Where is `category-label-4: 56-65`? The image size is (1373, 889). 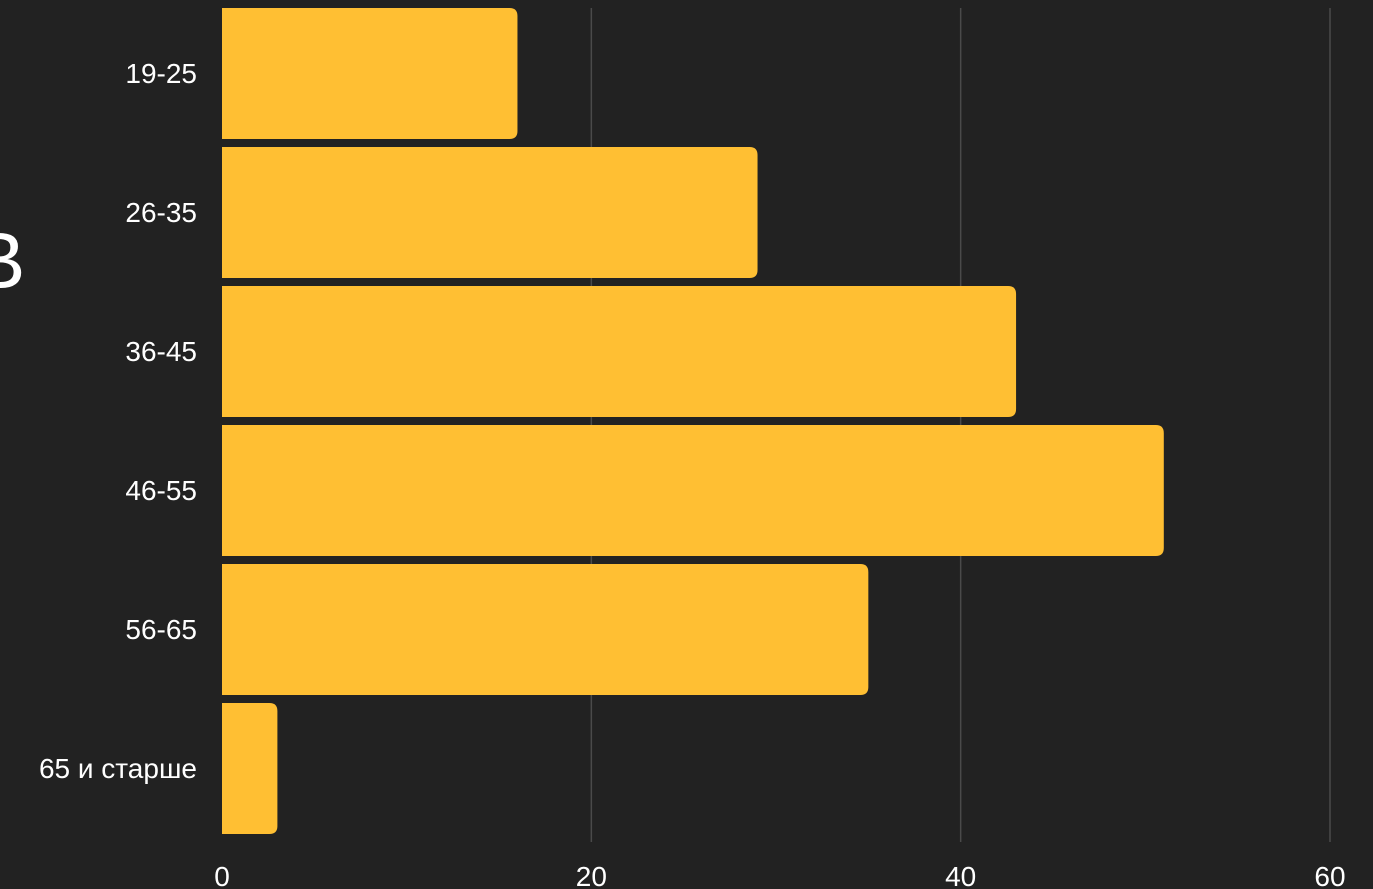 category-label-4: 56-65 is located at coordinates (161, 629).